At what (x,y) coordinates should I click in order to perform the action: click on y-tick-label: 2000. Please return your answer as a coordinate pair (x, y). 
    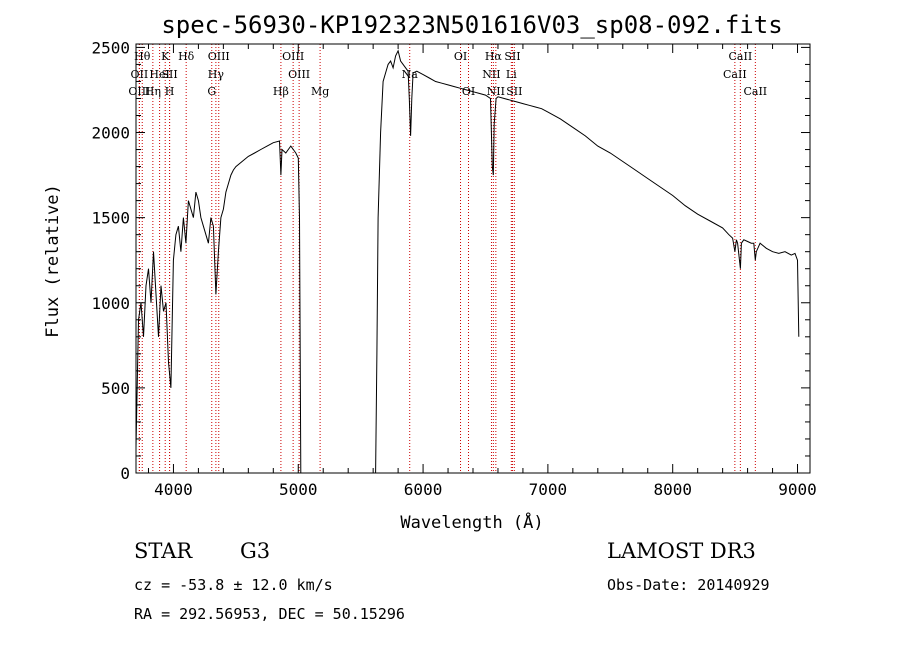
    Looking at the image, I should click on (110, 133).